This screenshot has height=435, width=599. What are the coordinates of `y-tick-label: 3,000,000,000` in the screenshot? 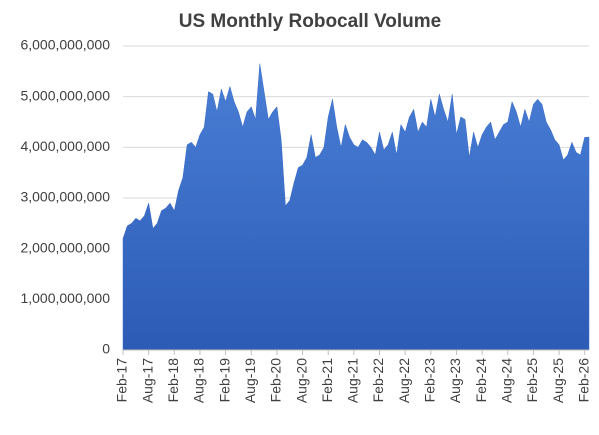 It's located at (65, 197).